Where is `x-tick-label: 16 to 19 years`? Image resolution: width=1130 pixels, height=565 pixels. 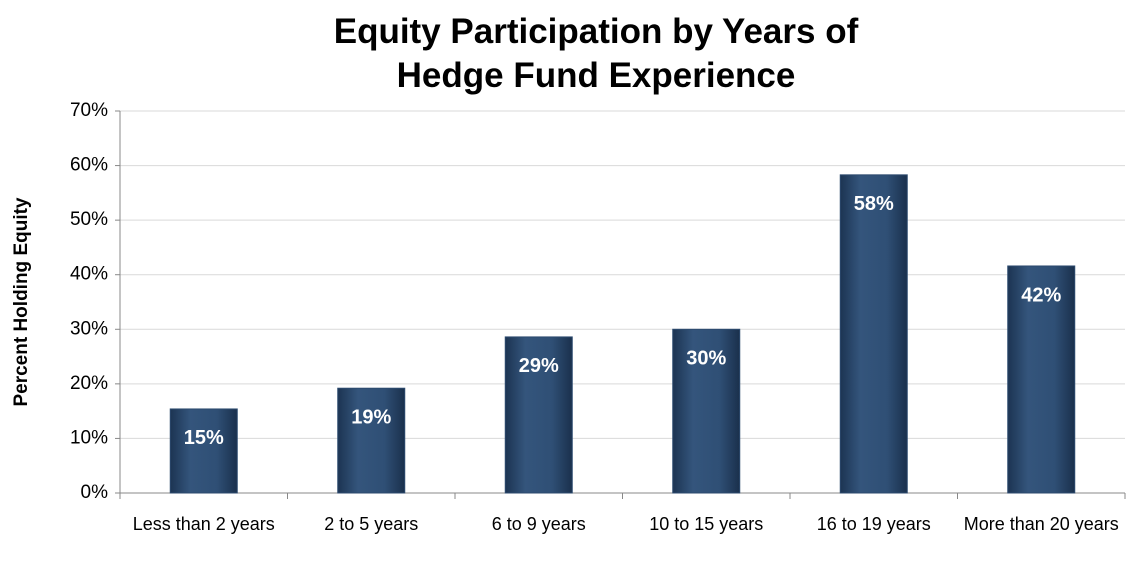
x-tick-label: 16 to 19 years is located at coordinates (873, 524).